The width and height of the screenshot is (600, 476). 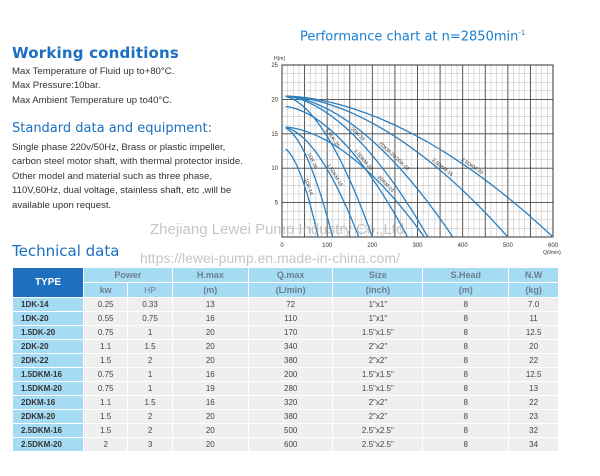 What do you see at coordinates (334, 175) in the screenshot?
I see `curve-label: 1.5DKM-16` at bounding box center [334, 175].